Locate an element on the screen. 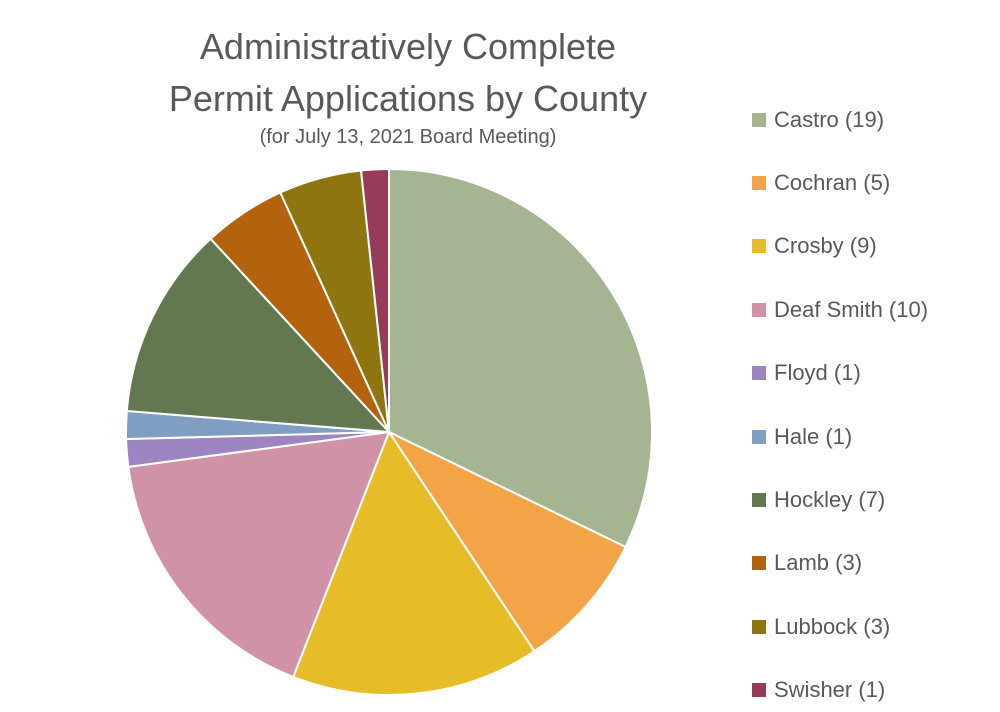 This screenshot has width=1000, height=712. legend-item: Crosby (9) is located at coordinates (840, 246).